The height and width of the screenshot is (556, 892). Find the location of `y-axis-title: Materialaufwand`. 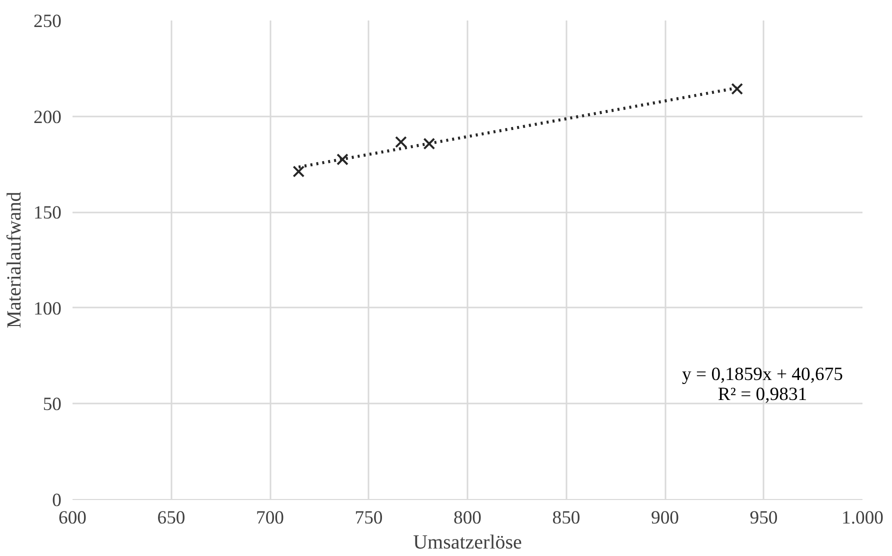

y-axis-title: Materialaufwand is located at coordinates (15, 260).